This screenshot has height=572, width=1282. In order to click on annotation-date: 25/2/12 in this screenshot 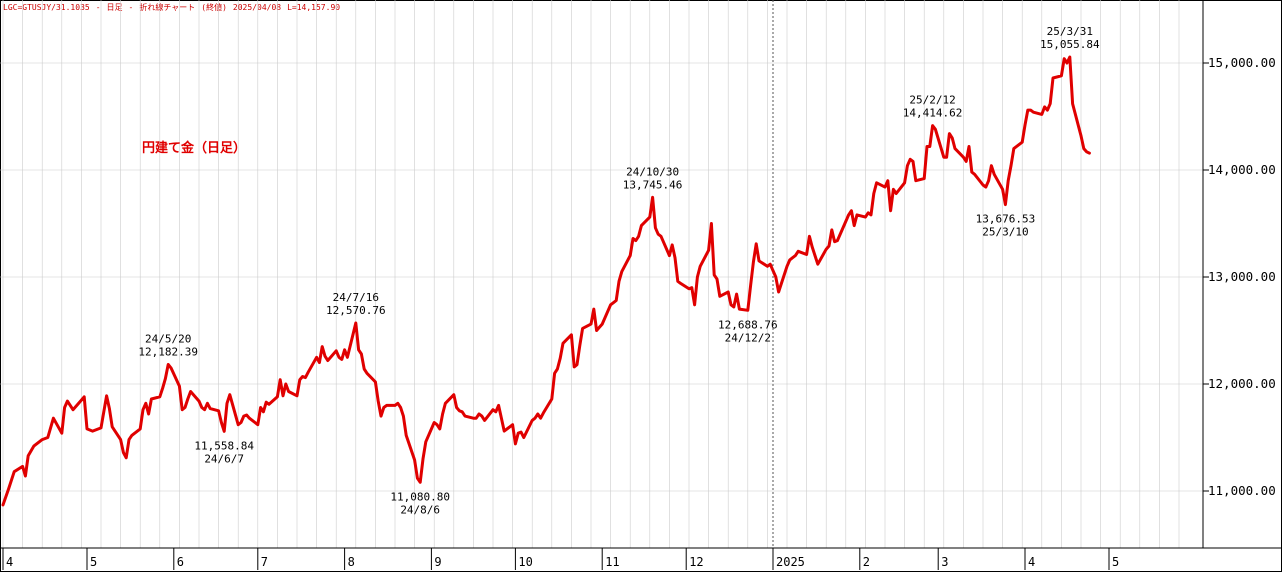, I will do `click(932, 100)`.